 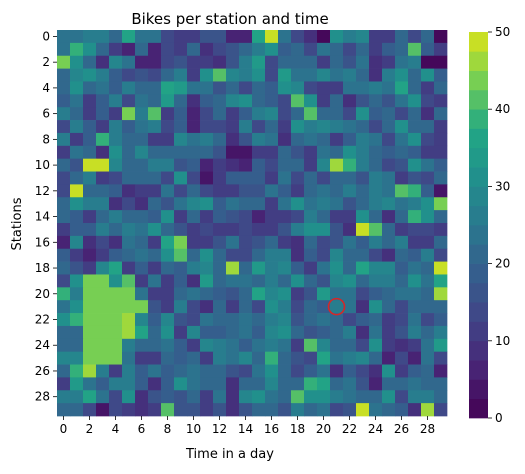 What do you see at coordinates (168, 429) in the screenshot?
I see `x-tick-label: 8` at bounding box center [168, 429].